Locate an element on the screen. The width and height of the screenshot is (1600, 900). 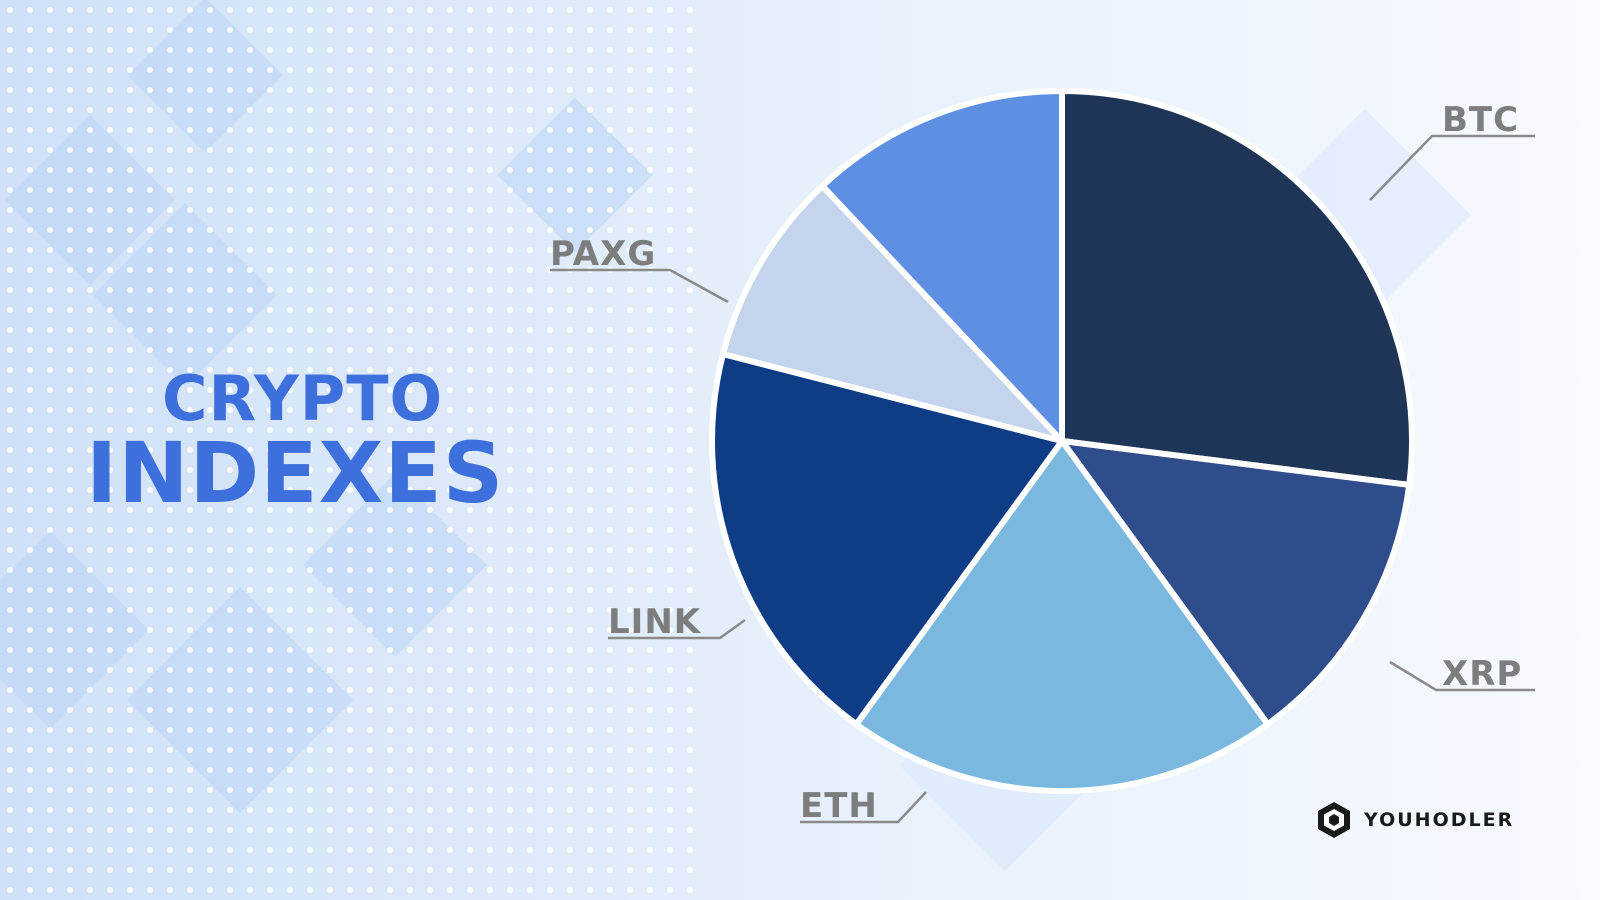
slice-label-link: LINK is located at coordinates (655, 622).